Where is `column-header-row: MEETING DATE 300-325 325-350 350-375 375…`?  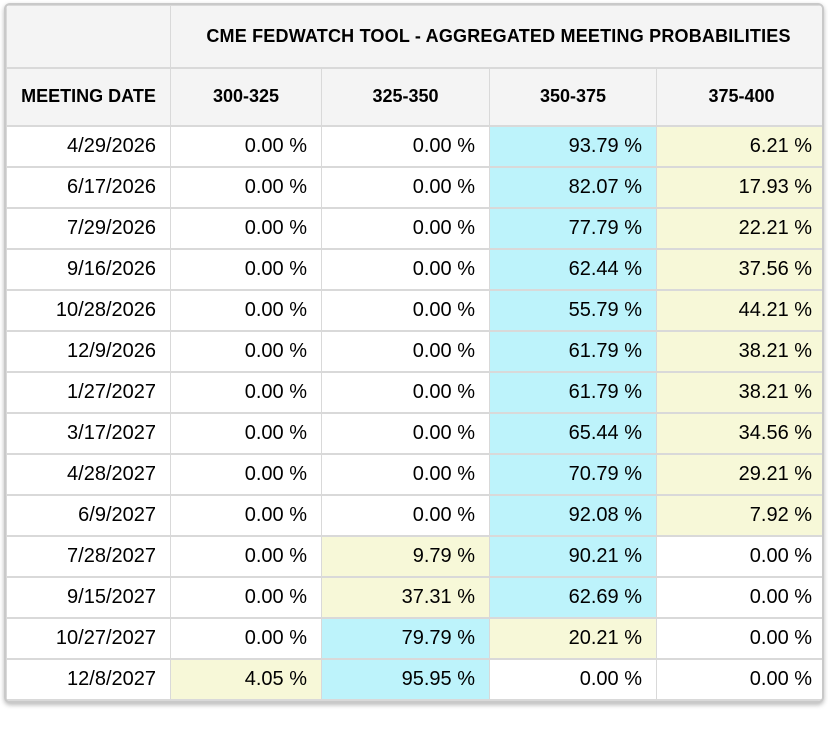 column-header-row: MEETING DATE 300-325 325-350 350-375 375… is located at coordinates (414, 97).